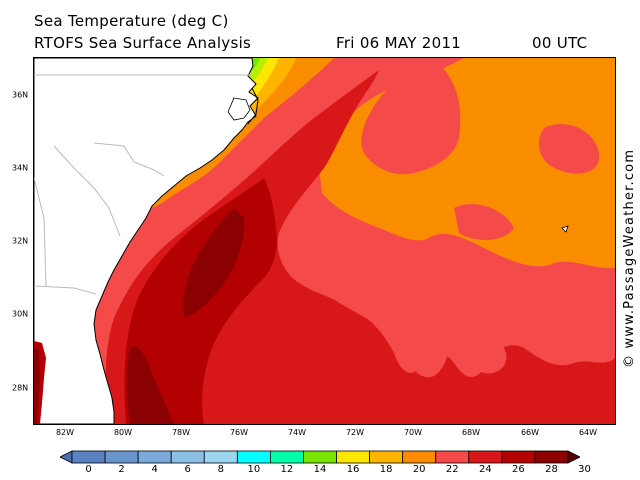 Image resolution: width=640 pixels, height=480 pixels. I want to click on watermark-container: © www.PassageWeather.com, so click(629, 253).